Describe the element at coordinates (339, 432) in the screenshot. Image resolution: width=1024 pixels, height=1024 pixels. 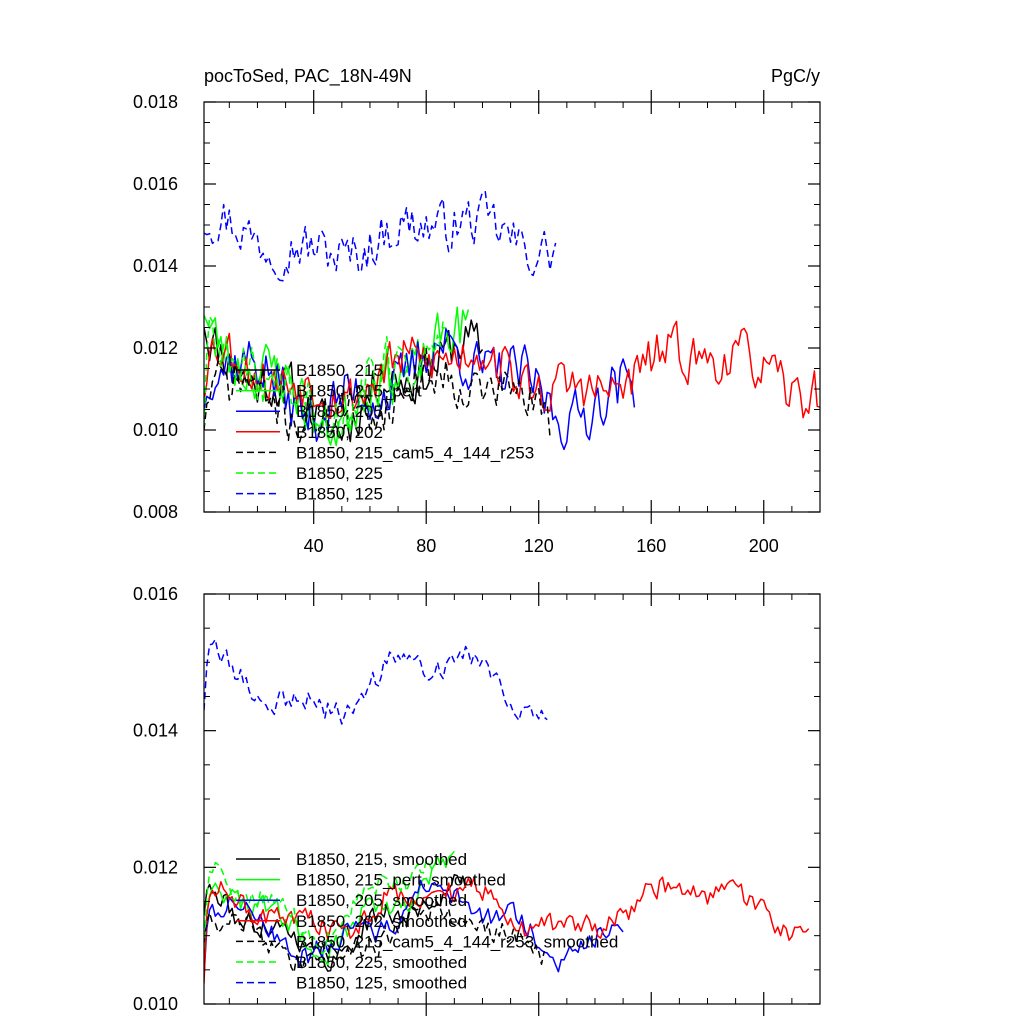
I see `legend-label: B1850, 202` at that location.